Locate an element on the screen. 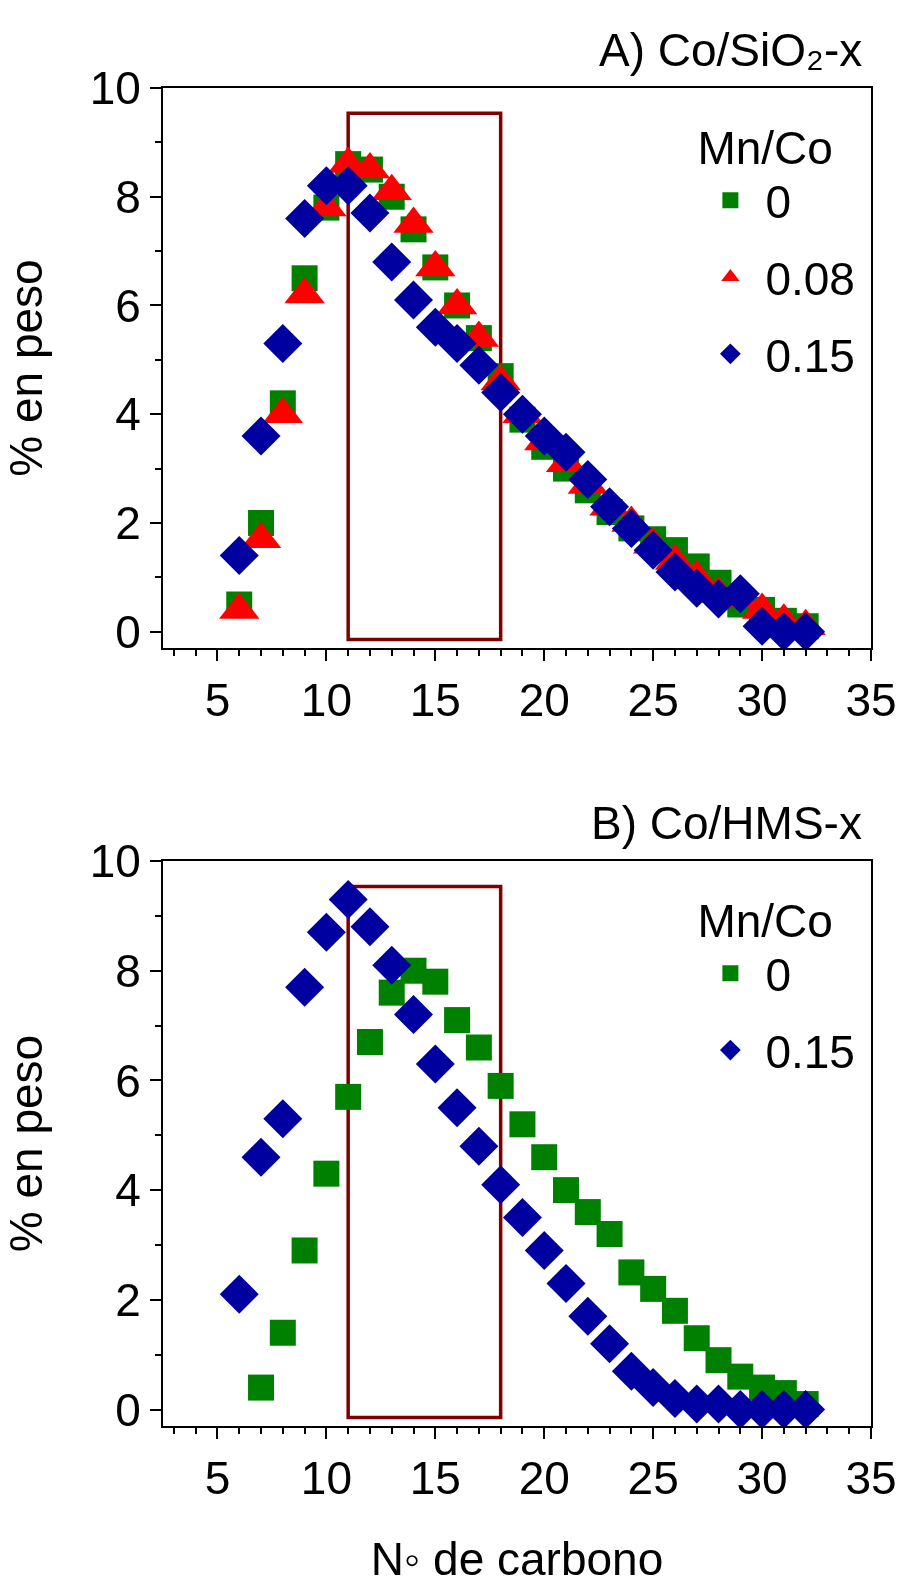 This screenshot has width=904, height=1585. chart-title: A) Co/SiO₂-x is located at coordinates (731, 50).